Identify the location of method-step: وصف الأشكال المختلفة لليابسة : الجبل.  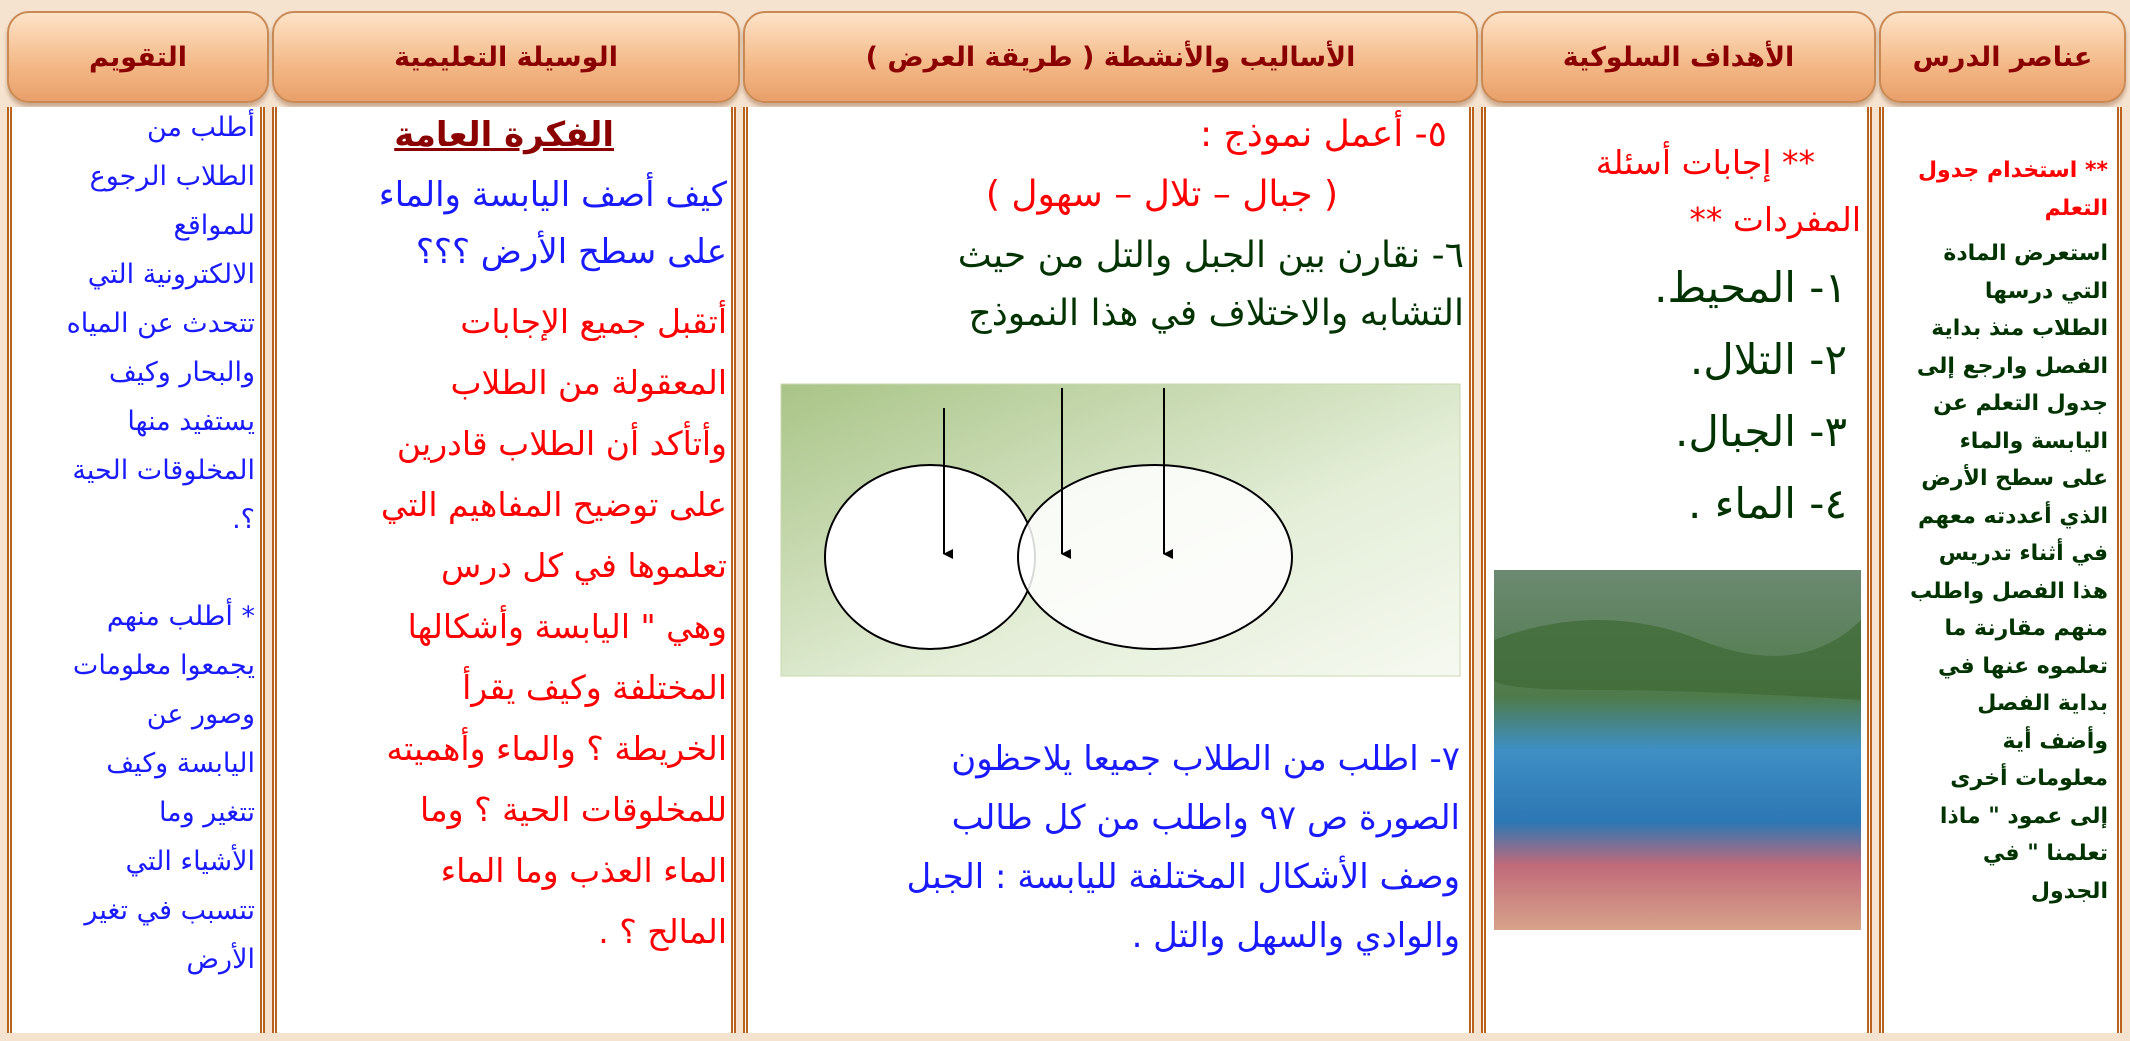
(1183, 877).